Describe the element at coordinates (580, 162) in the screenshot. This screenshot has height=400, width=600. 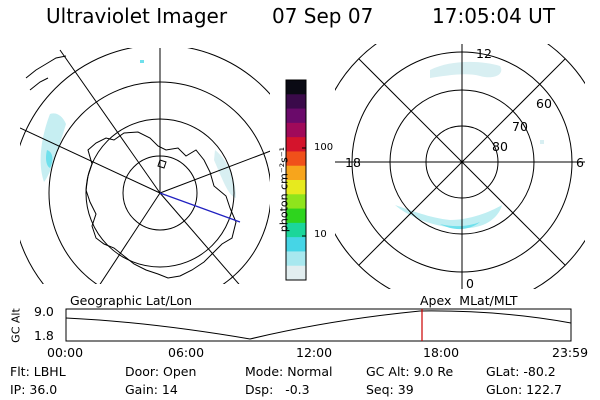
I see `mlt-label-6: 6` at that location.